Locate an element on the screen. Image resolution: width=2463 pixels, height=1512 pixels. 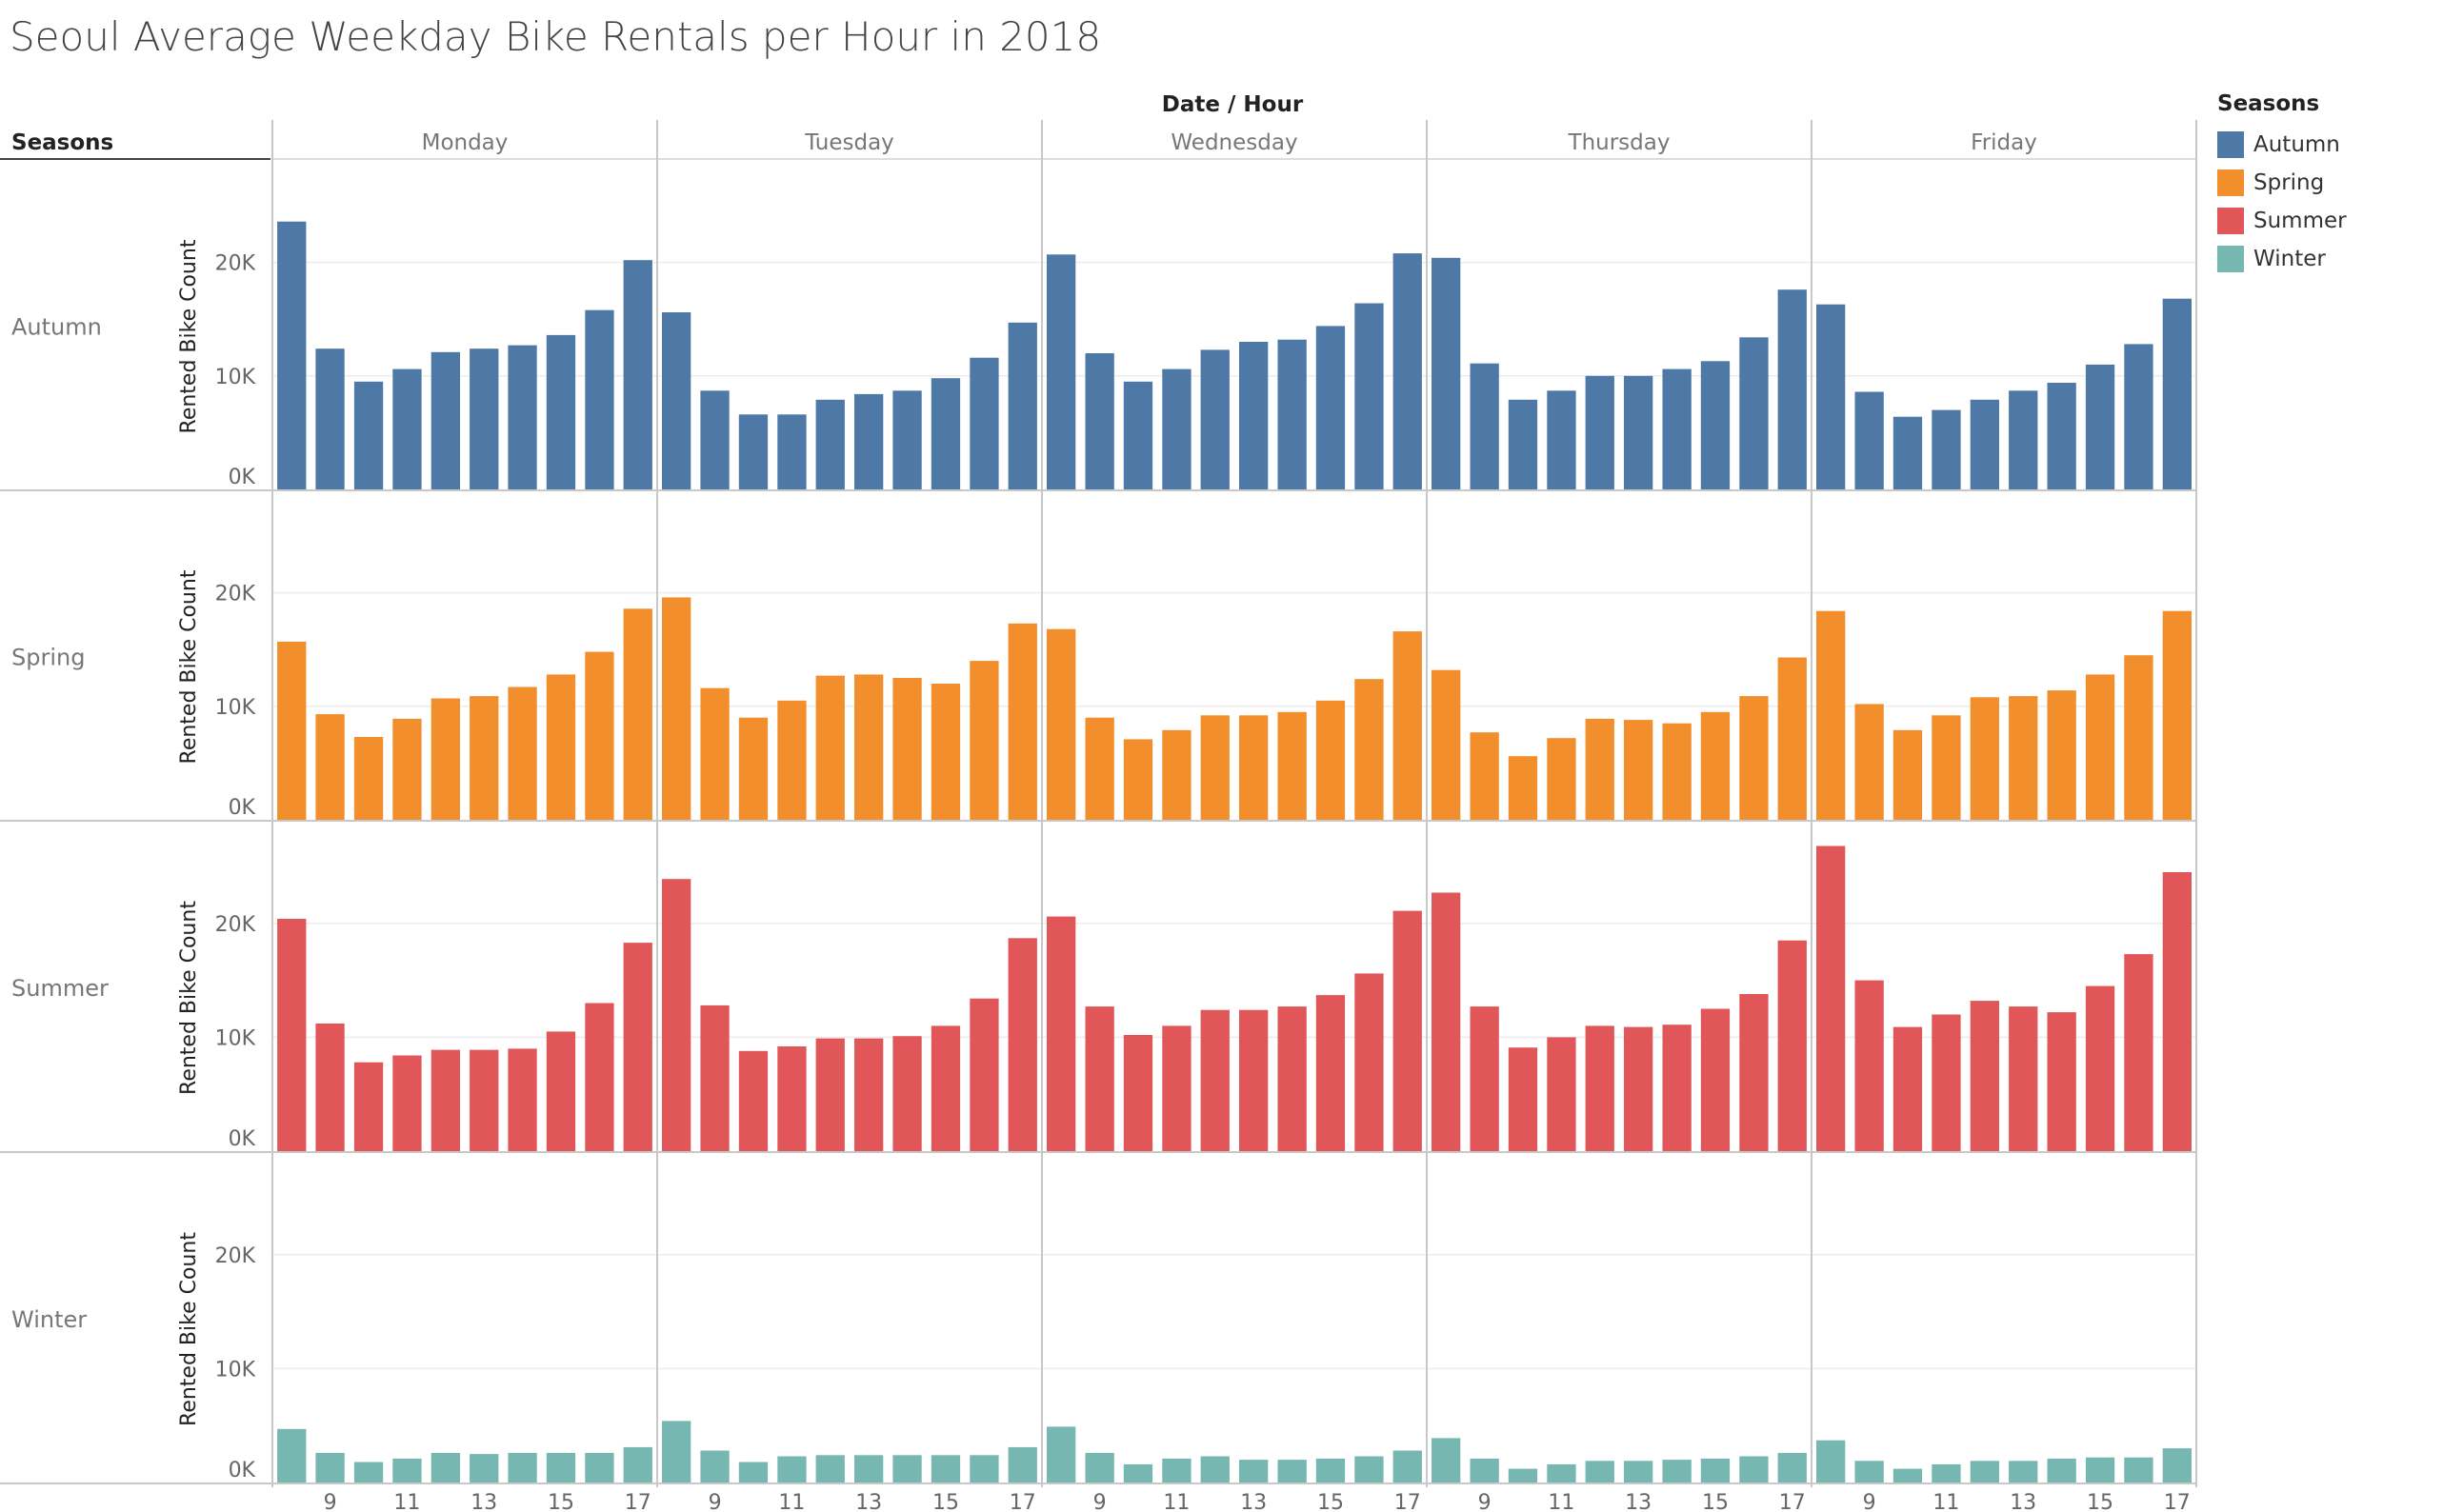
x-tick-tuesday-15: 15 is located at coordinates (945, 1501).